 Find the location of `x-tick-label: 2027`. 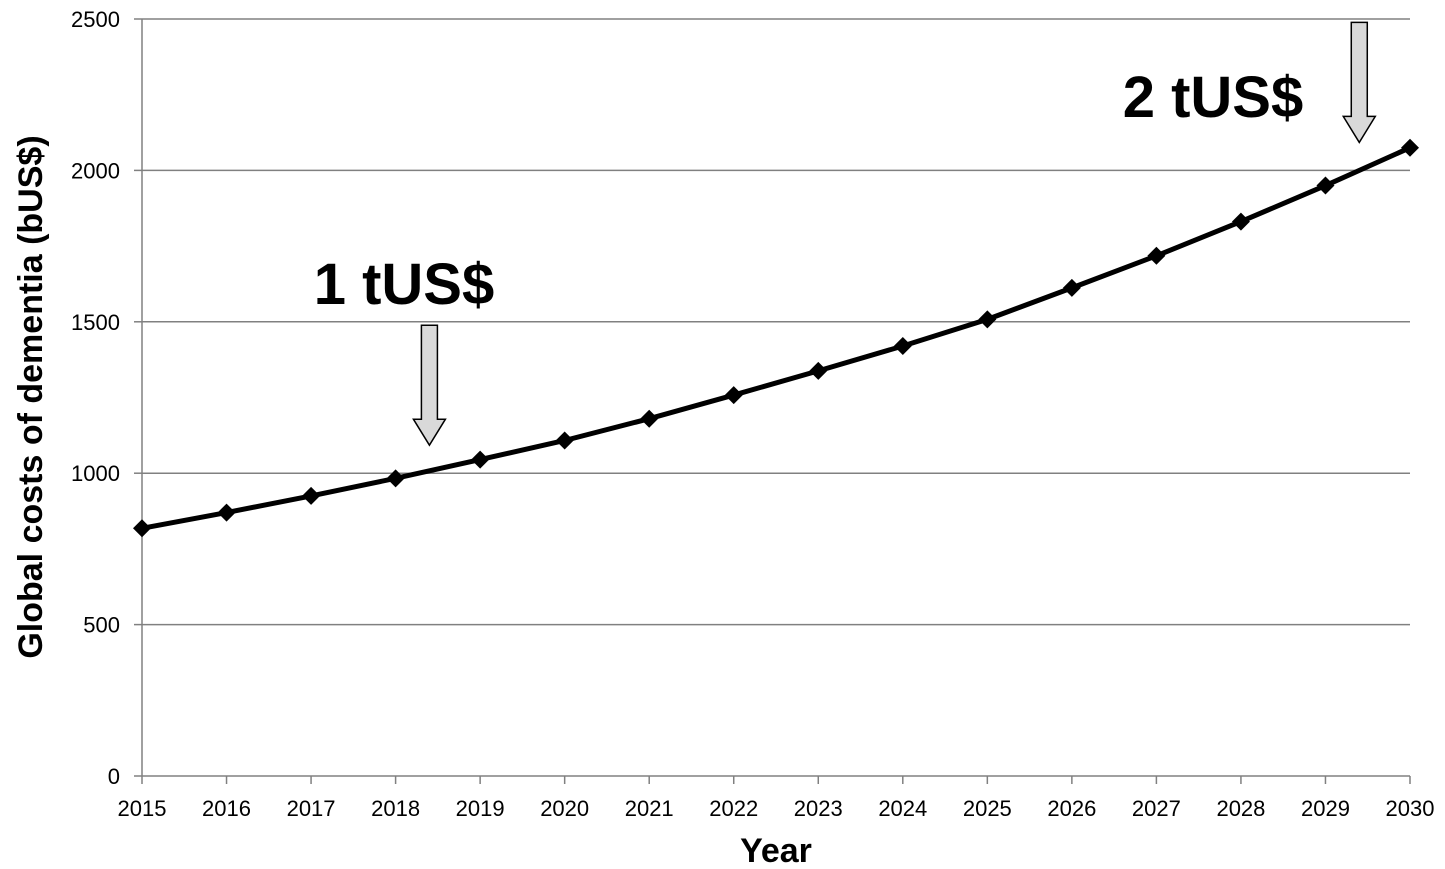

x-tick-label: 2027 is located at coordinates (1156, 808).